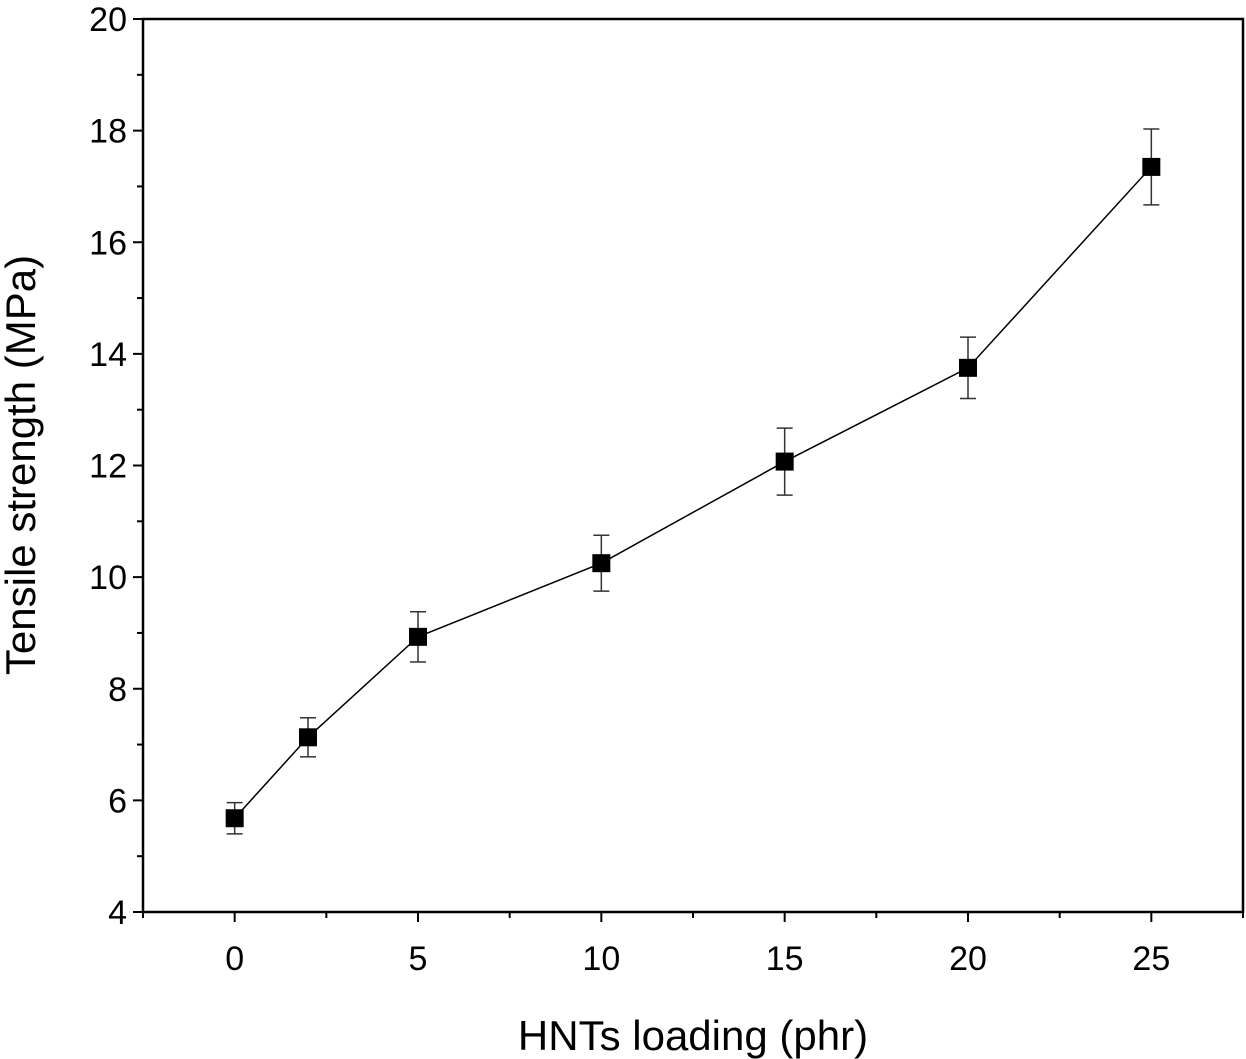  What do you see at coordinates (108, 243) in the screenshot?
I see `y-tick-label: 16` at bounding box center [108, 243].